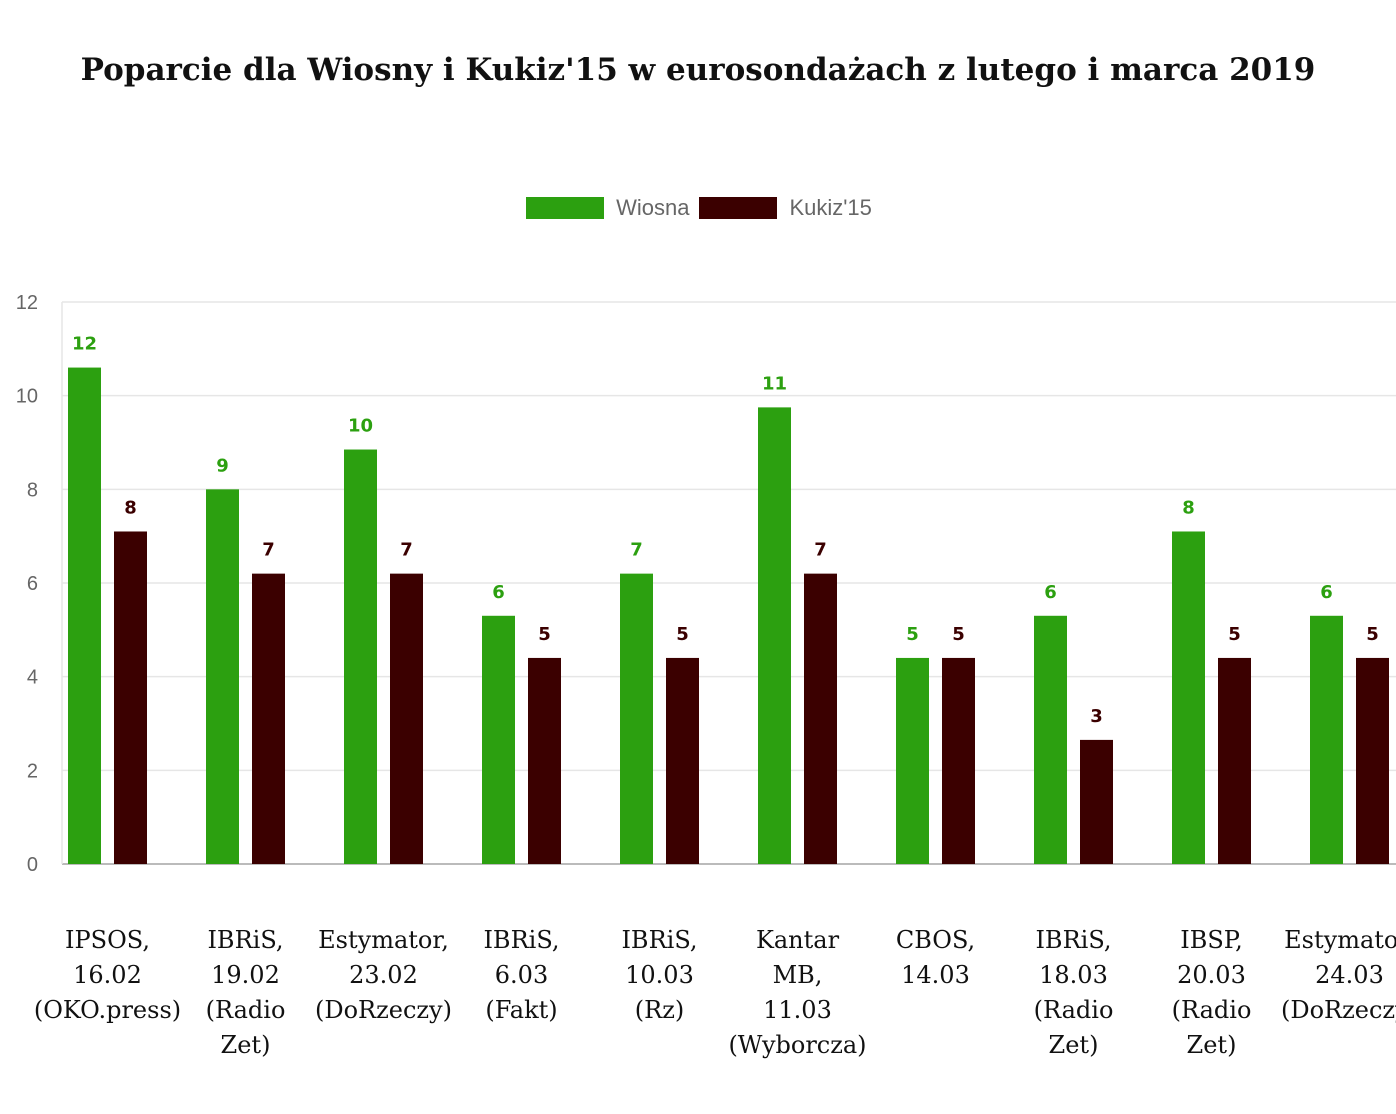 Image resolution: width=1396 pixels, height=1114 pixels. I want to click on x-tick-label-1: IBRiS, 19.02 (Radio Zet), so click(246, 992).